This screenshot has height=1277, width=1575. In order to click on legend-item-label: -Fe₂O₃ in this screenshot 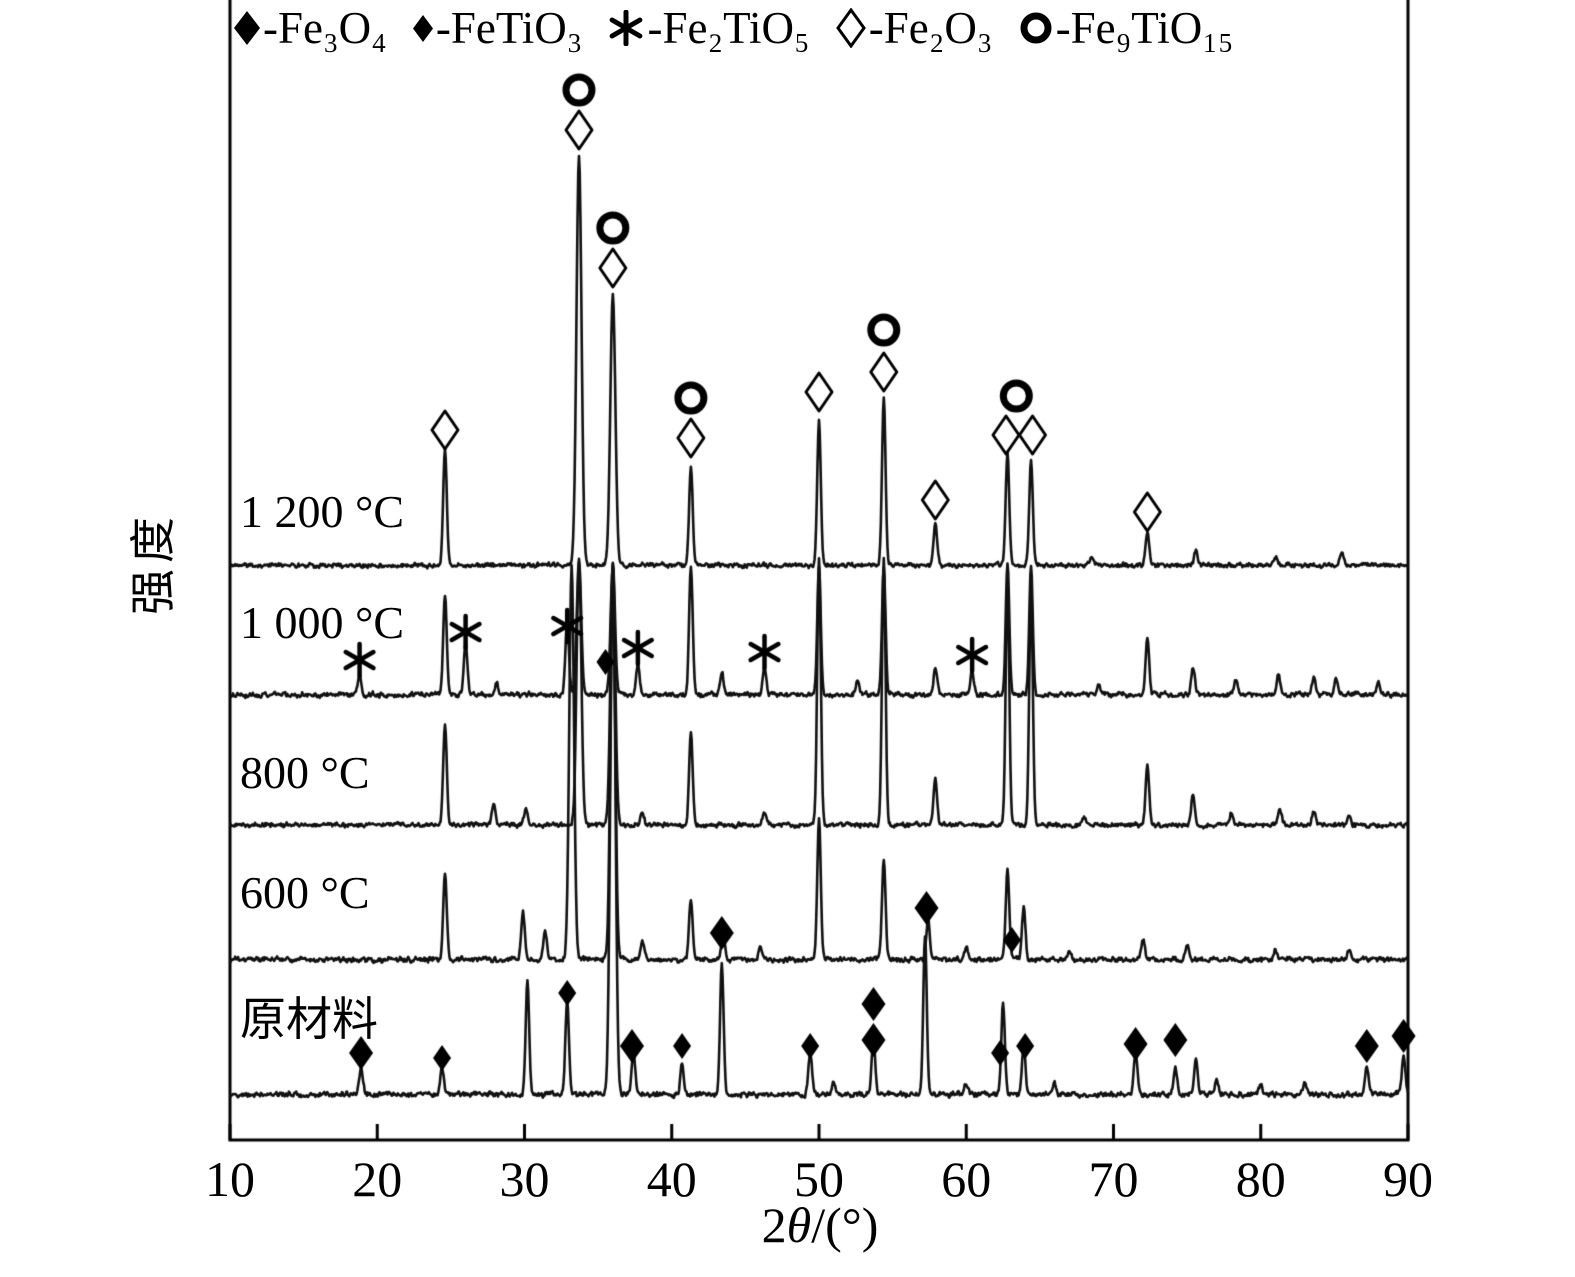, I will do `click(930, 28)`.